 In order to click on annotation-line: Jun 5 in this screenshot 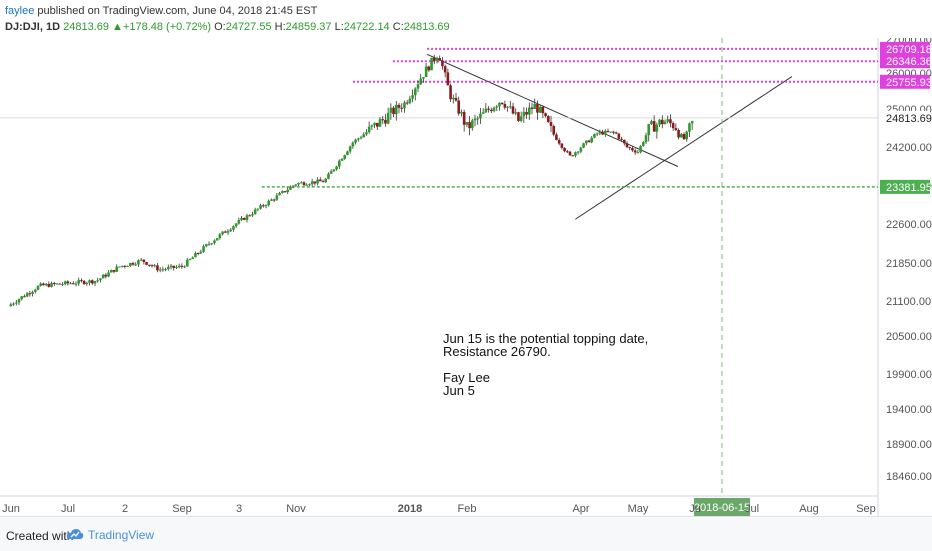, I will do `click(459, 390)`.